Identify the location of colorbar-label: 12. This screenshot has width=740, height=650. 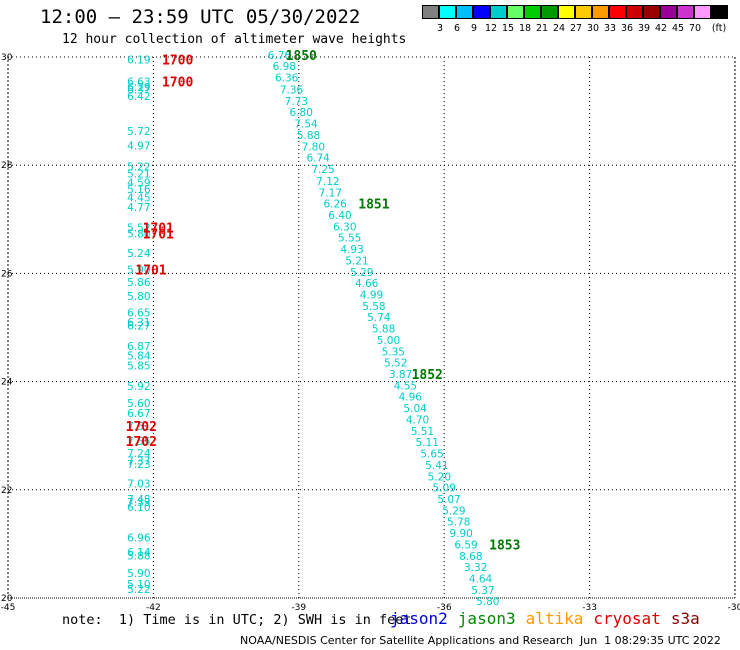
(491, 28).